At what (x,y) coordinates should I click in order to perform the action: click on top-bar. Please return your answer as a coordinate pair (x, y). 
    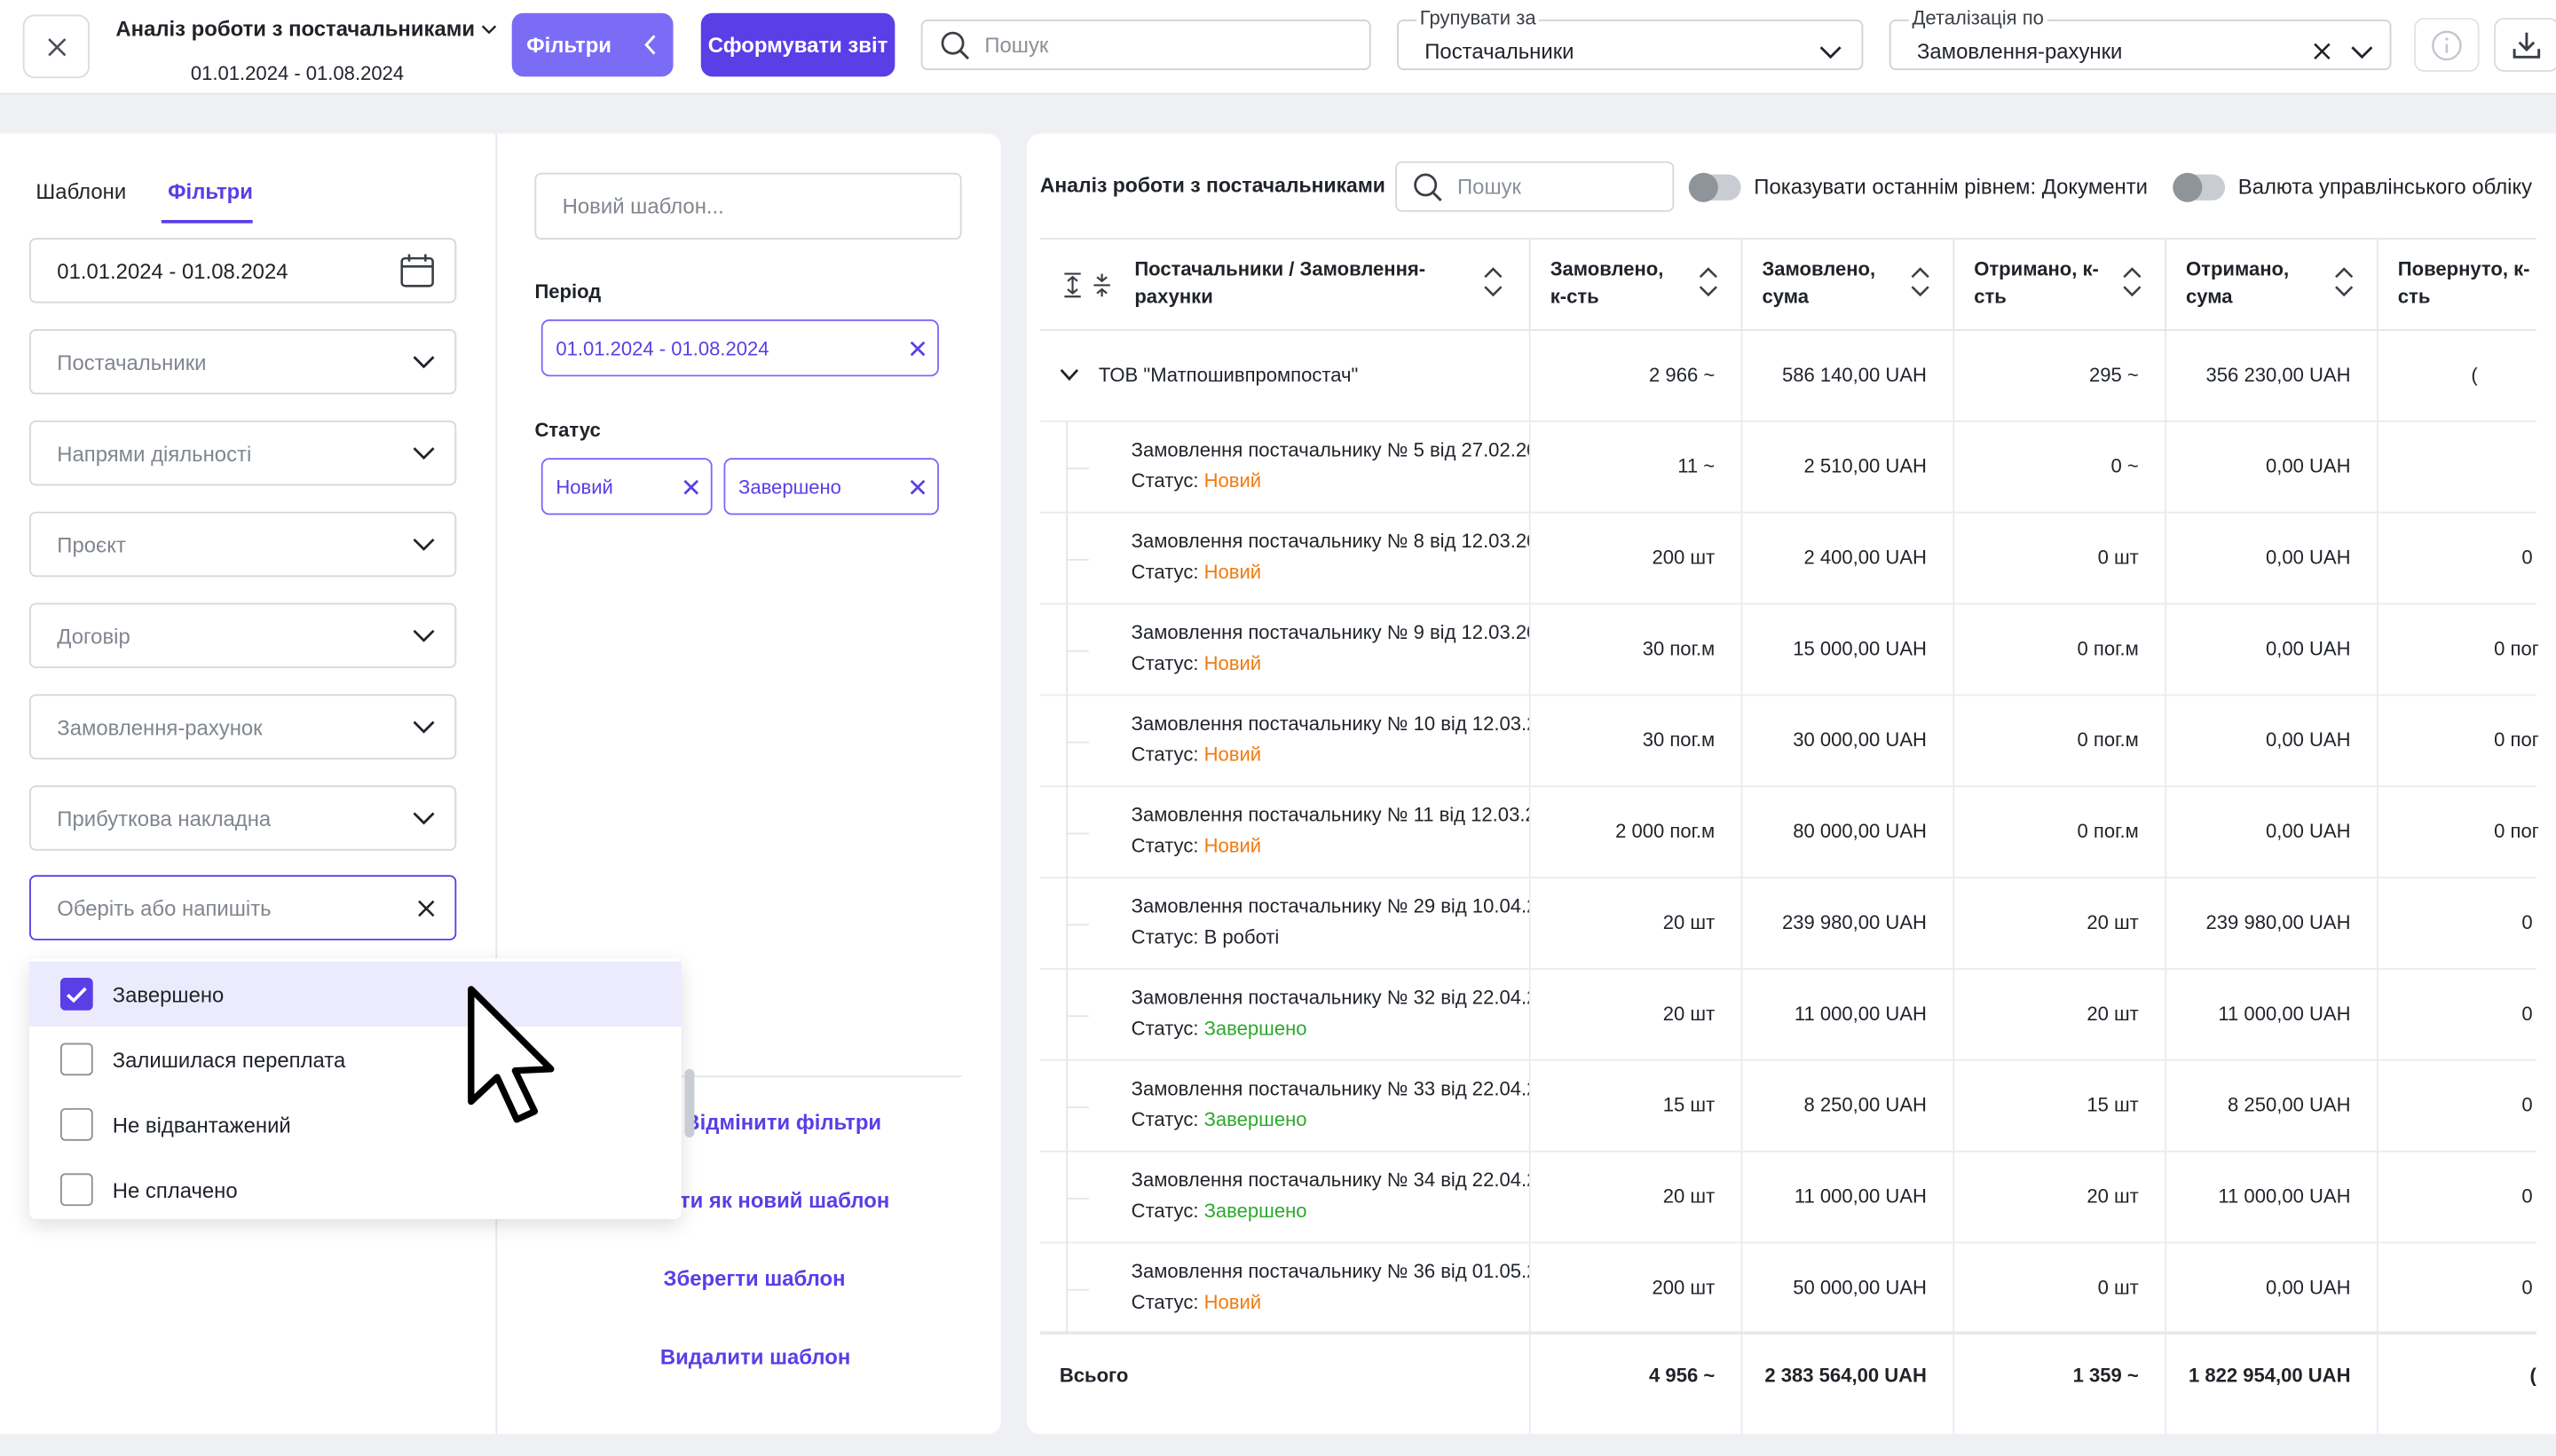
    Looking at the image, I should click on (1278, 47).